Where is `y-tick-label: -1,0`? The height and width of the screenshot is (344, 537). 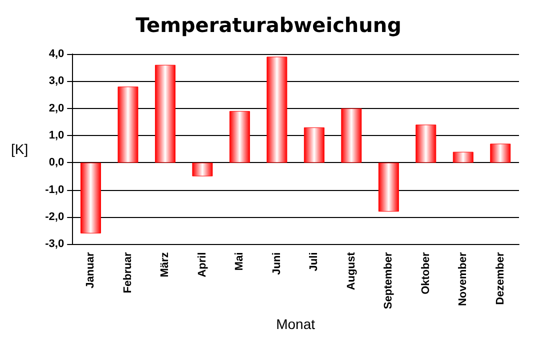 y-tick-label: -1,0 is located at coordinates (54, 190).